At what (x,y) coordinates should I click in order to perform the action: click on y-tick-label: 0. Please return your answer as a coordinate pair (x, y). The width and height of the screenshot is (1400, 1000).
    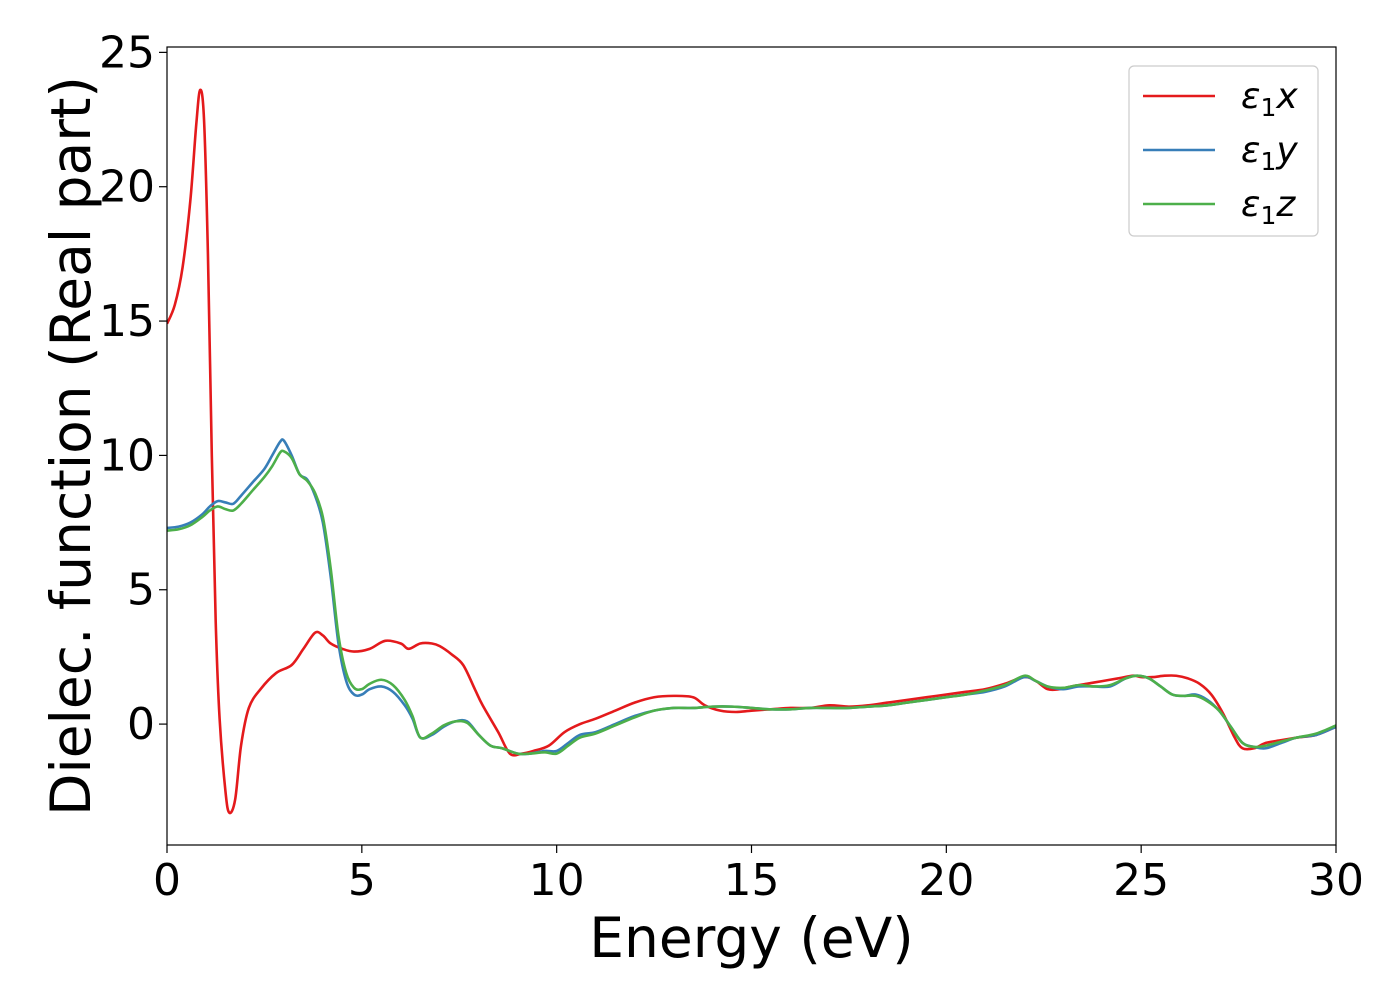
    Looking at the image, I should click on (141, 724).